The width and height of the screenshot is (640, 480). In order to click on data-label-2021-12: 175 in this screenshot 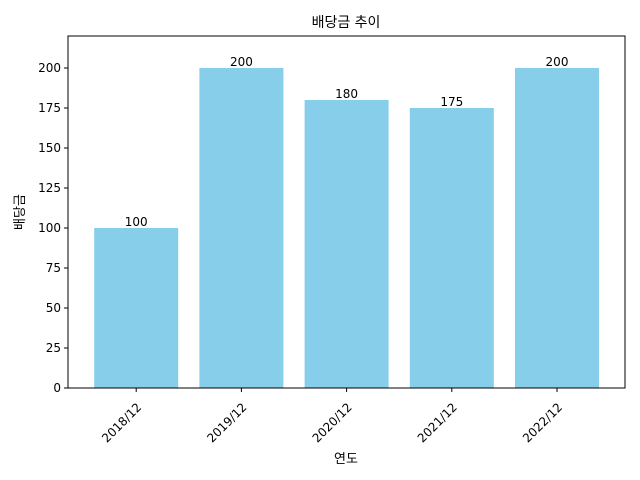, I will do `click(451, 102)`.